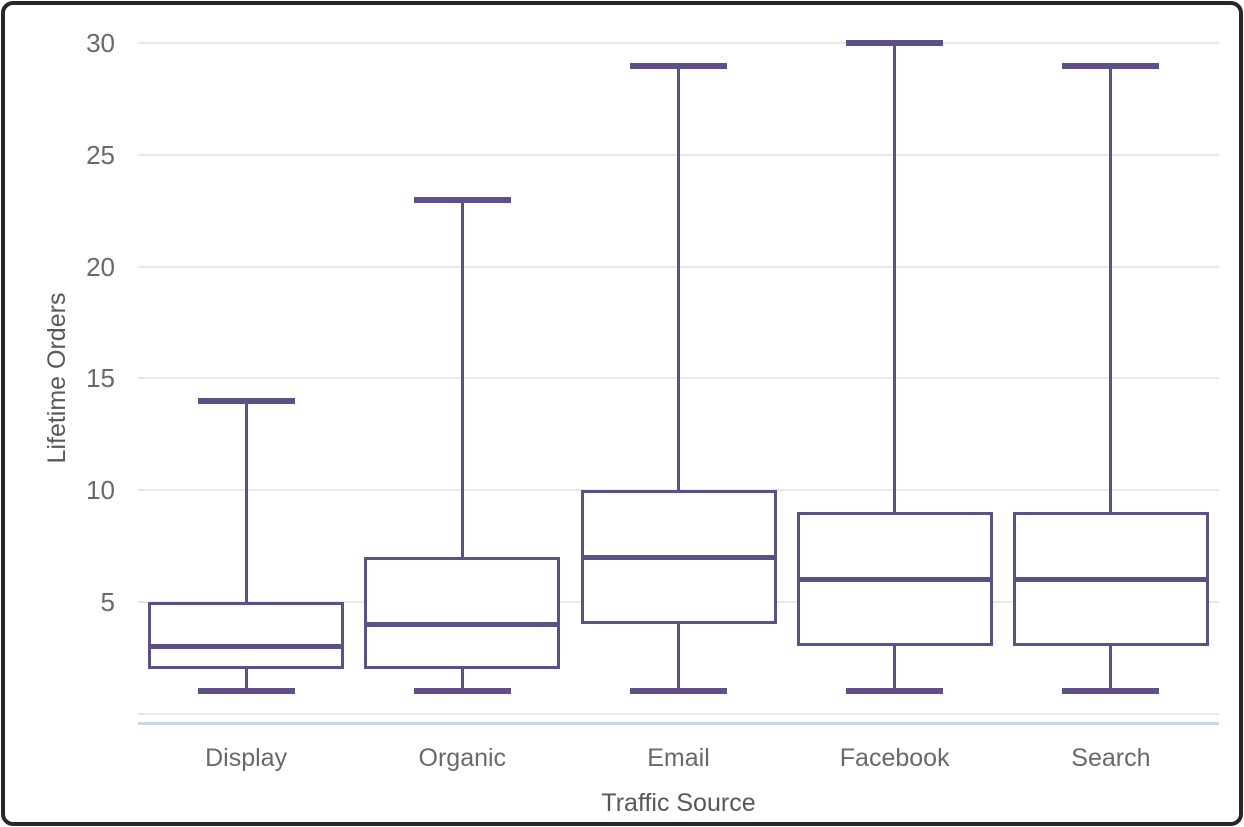 The height and width of the screenshot is (827, 1244). What do you see at coordinates (100, 490) in the screenshot?
I see `y-tick-label: 10` at bounding box center [100, 490].